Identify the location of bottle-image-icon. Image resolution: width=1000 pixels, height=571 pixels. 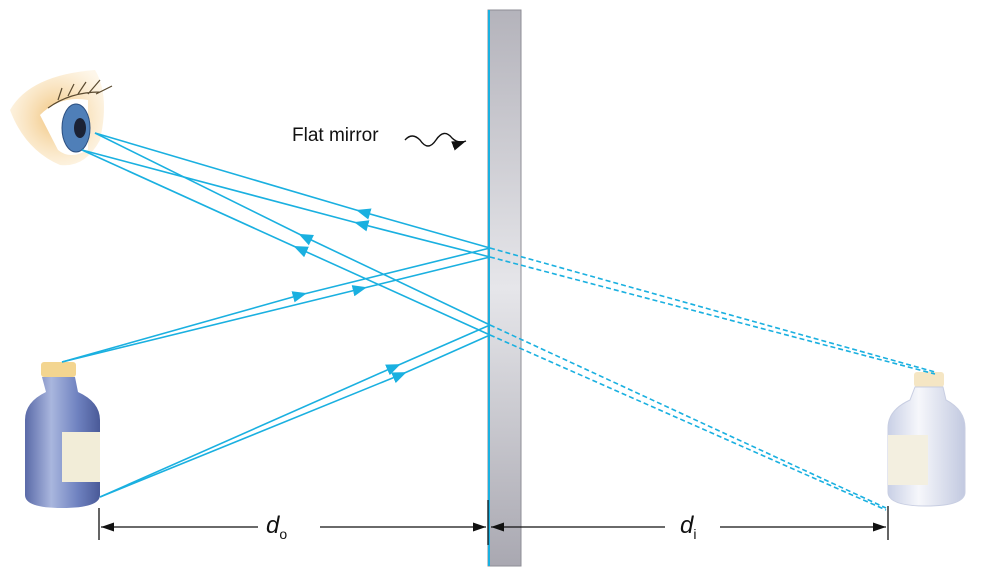
(926, 439).